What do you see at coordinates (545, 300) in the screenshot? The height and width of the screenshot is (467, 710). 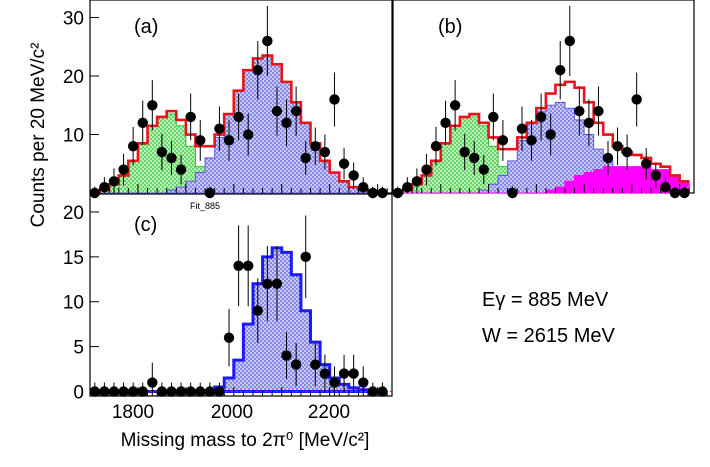 I see `energy-label: Eγ = 885 MeV` at bounding box center [545, 300].